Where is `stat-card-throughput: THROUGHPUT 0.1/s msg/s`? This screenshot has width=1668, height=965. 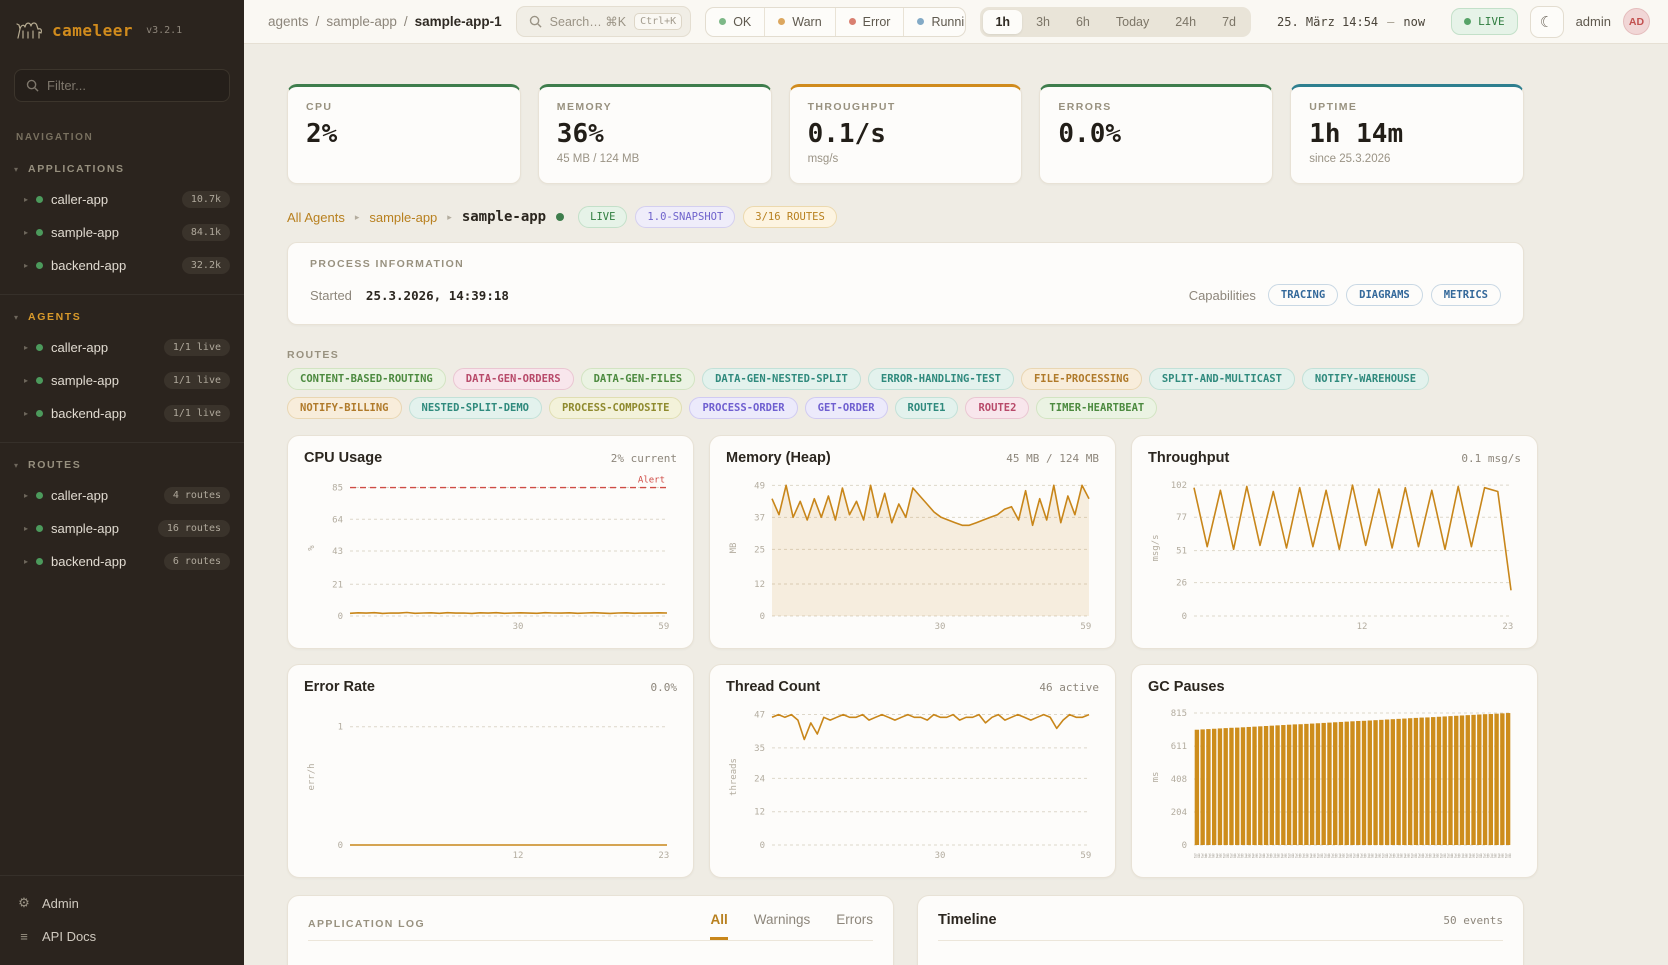 stat-card-throughput: THROUGHPUT 0.1/s msg/s is located at coordinates (905, 134).